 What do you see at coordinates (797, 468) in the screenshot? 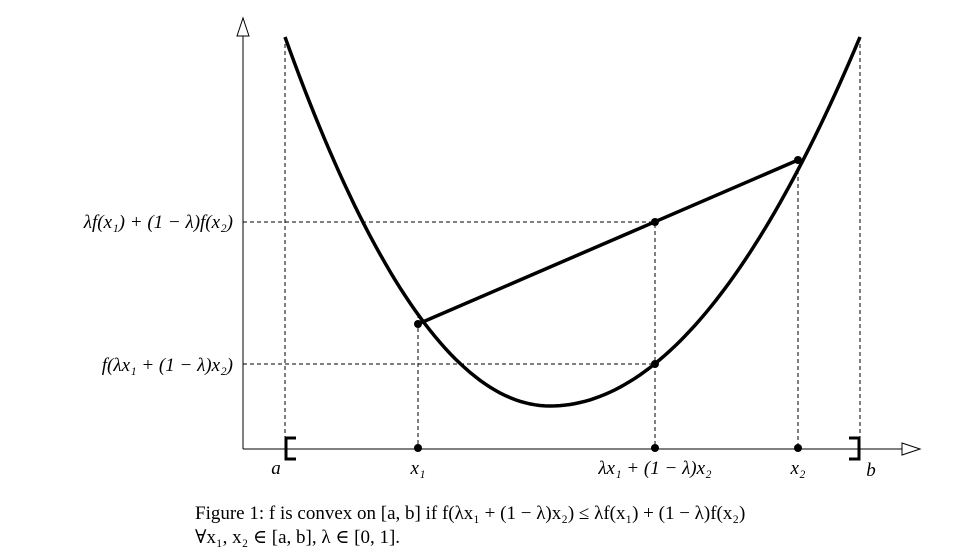
I see `label-x2: x₂` at bounding box center [797, 468].